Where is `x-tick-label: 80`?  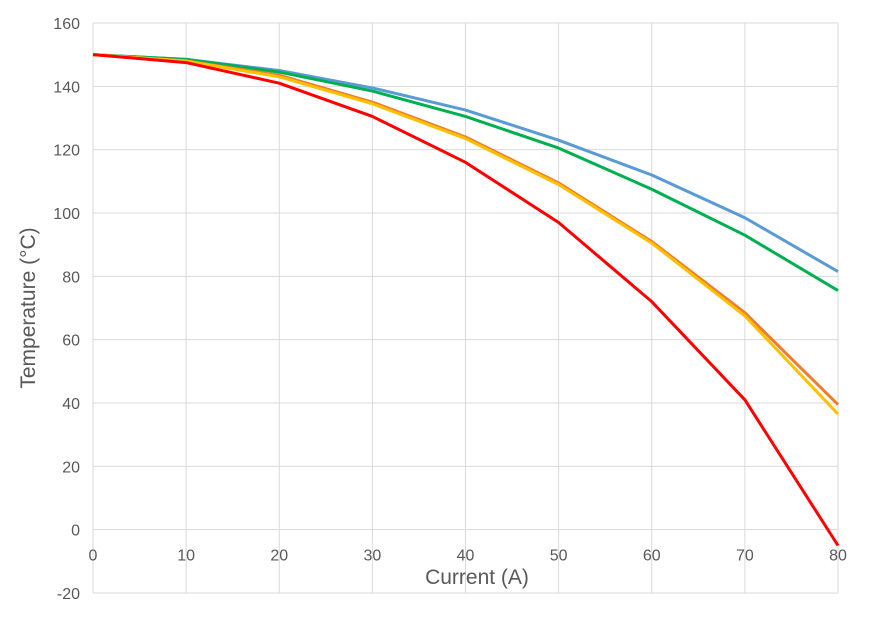
x-tick-label: 80 is located at coordinates (838, 556).